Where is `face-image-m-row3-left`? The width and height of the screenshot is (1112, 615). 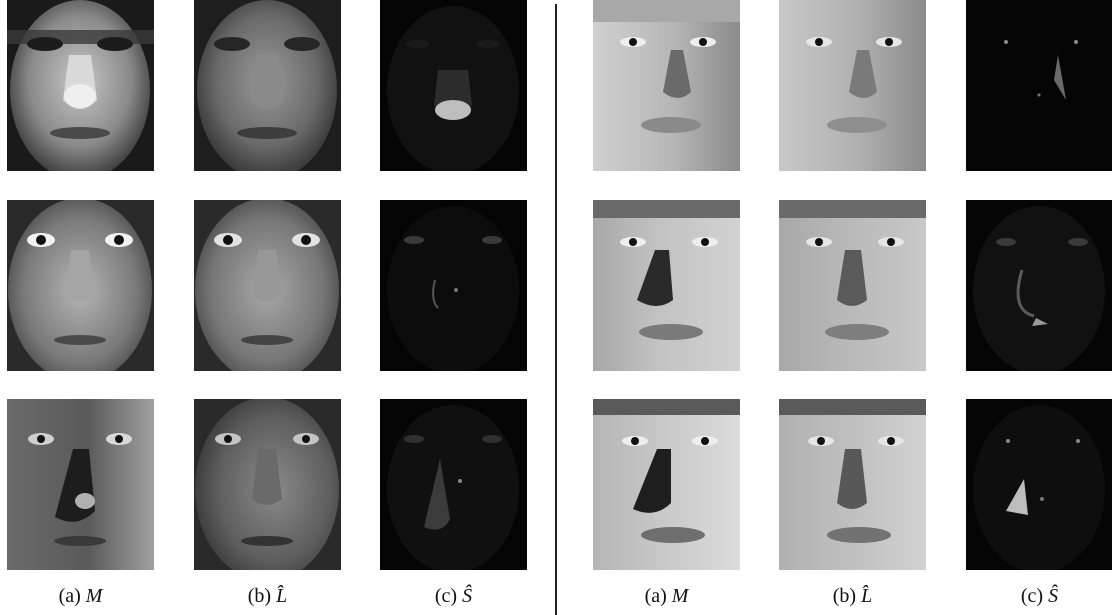
face-image-m-row3-left is located at coordinates (80, 484).